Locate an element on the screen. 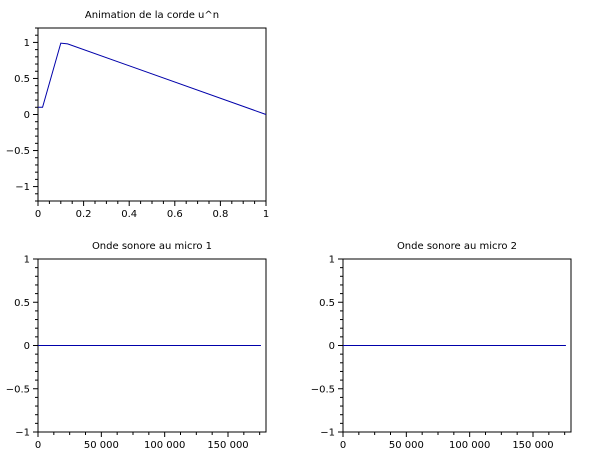 The image size is (610, 460). series-line is located at coordinates (152, 78).